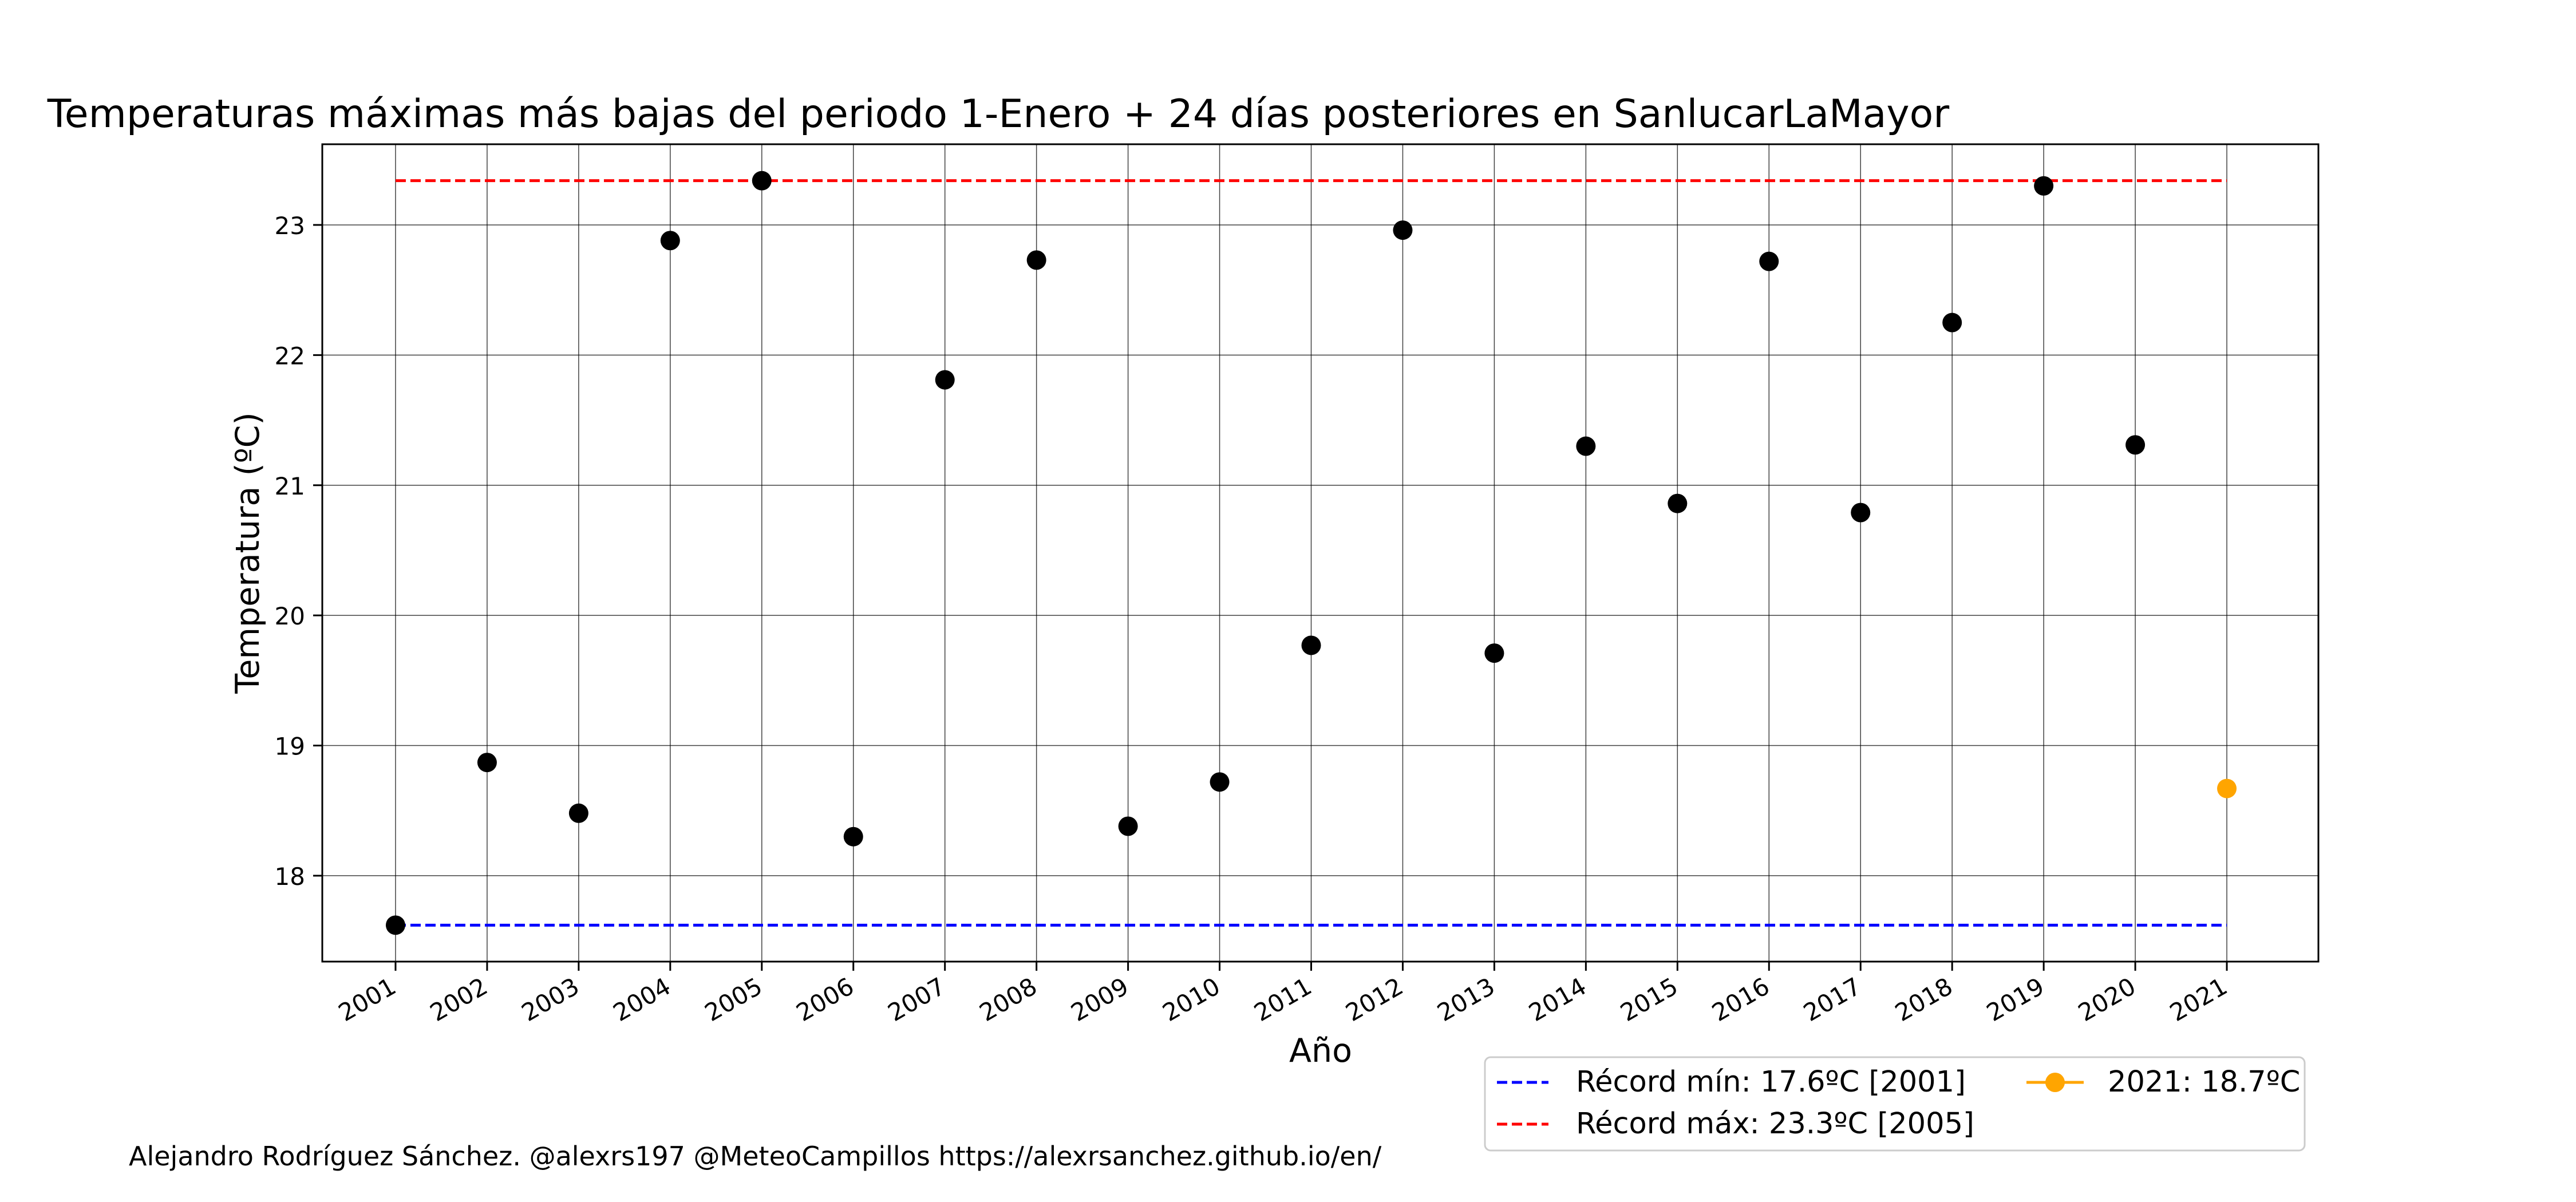  I want to click on x-tick-label: 2003, so click(550, 1000).